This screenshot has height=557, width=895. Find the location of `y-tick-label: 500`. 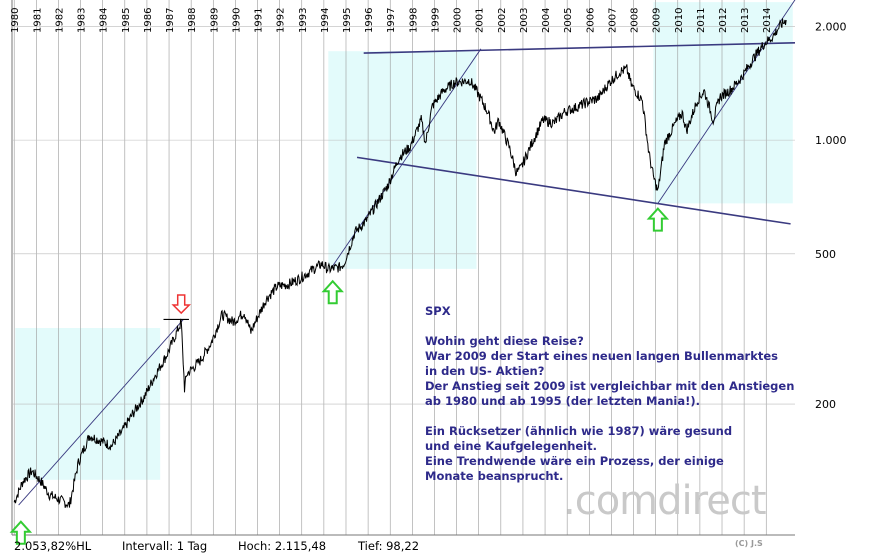

y-tick-label: 500 is located at coordinates (825, 254).